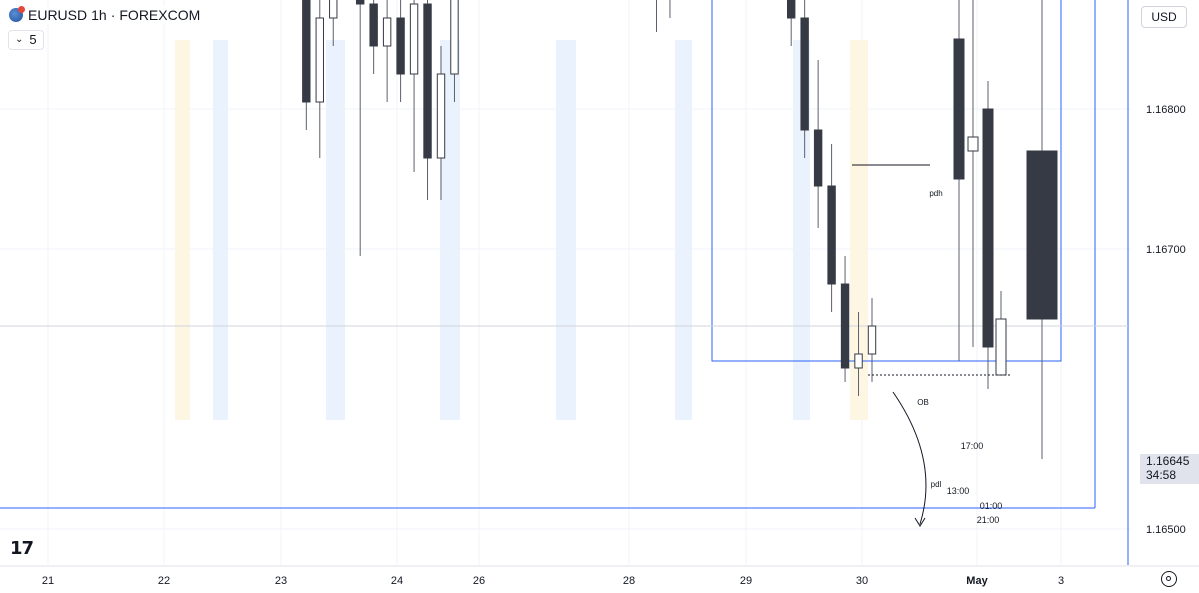 This screenshot has width=1199, height=593. What do you see at coordinates (935, 193) in the screenshot?
I see `annotation-label: pdh` at bounding box center [935, 193].